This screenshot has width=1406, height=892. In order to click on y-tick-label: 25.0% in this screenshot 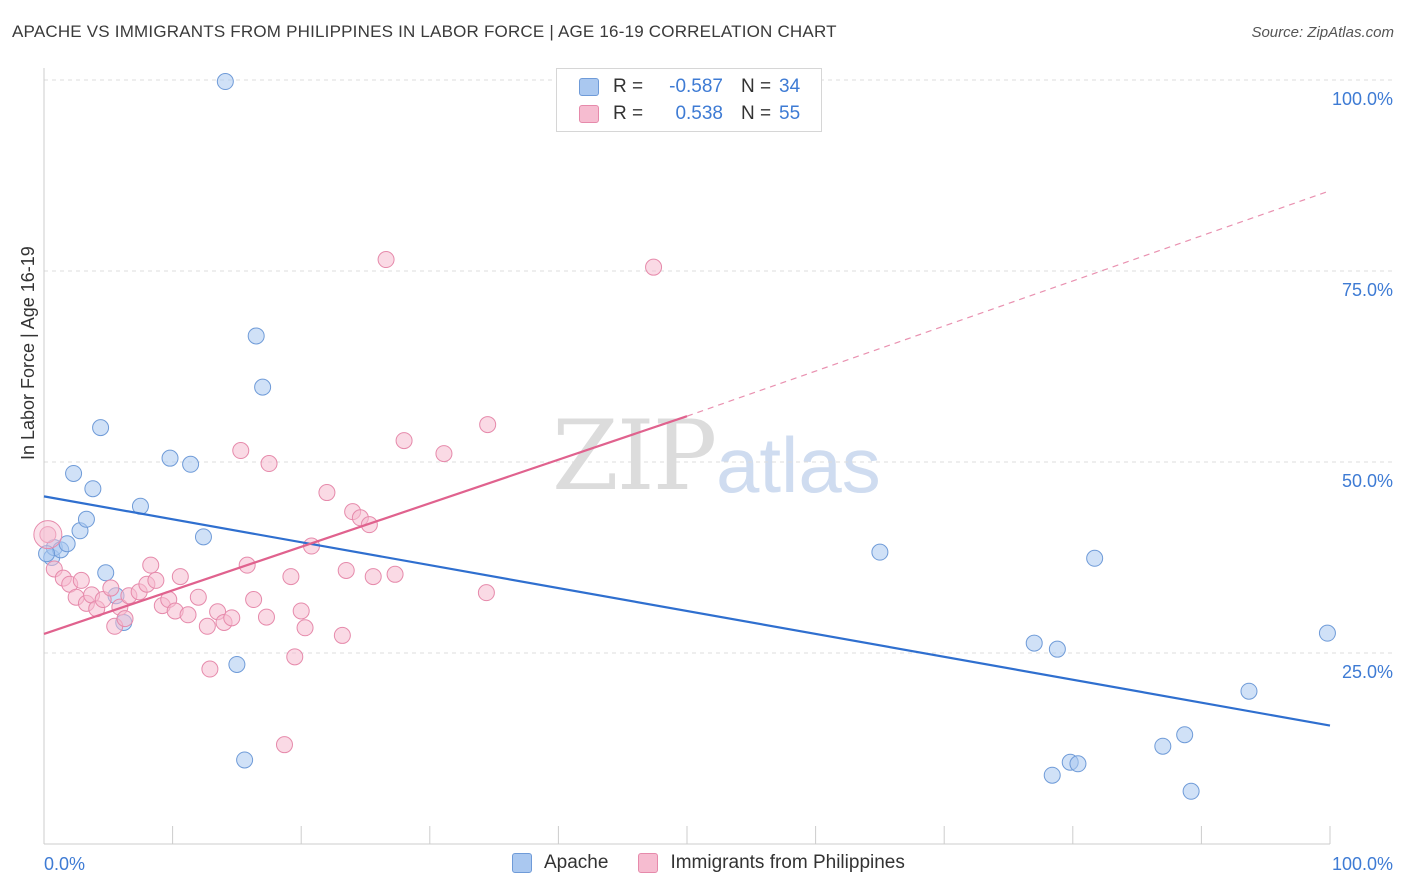, I will do `click(1367, 672)`.